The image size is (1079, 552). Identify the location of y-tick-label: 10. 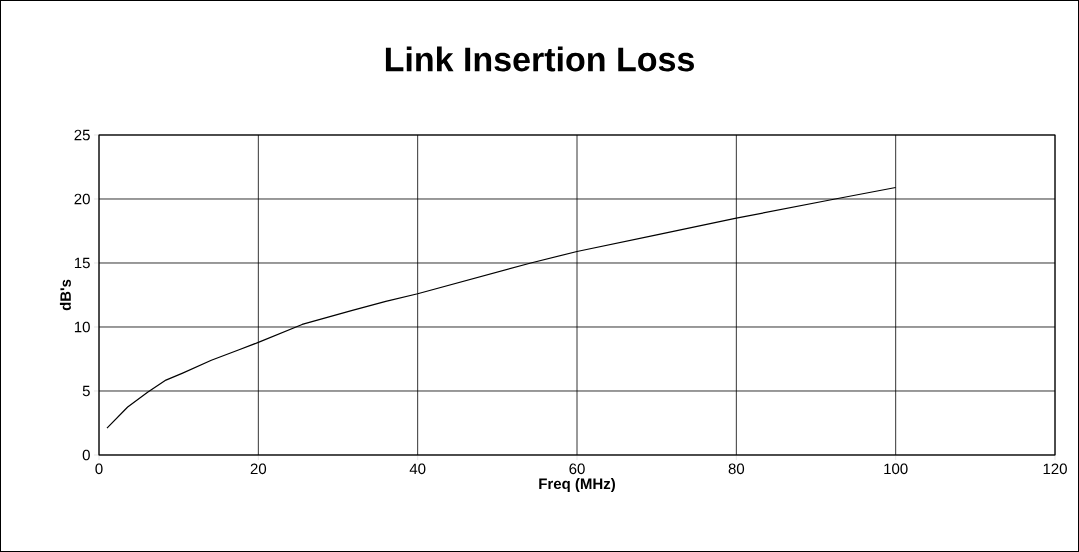
(82, 327).